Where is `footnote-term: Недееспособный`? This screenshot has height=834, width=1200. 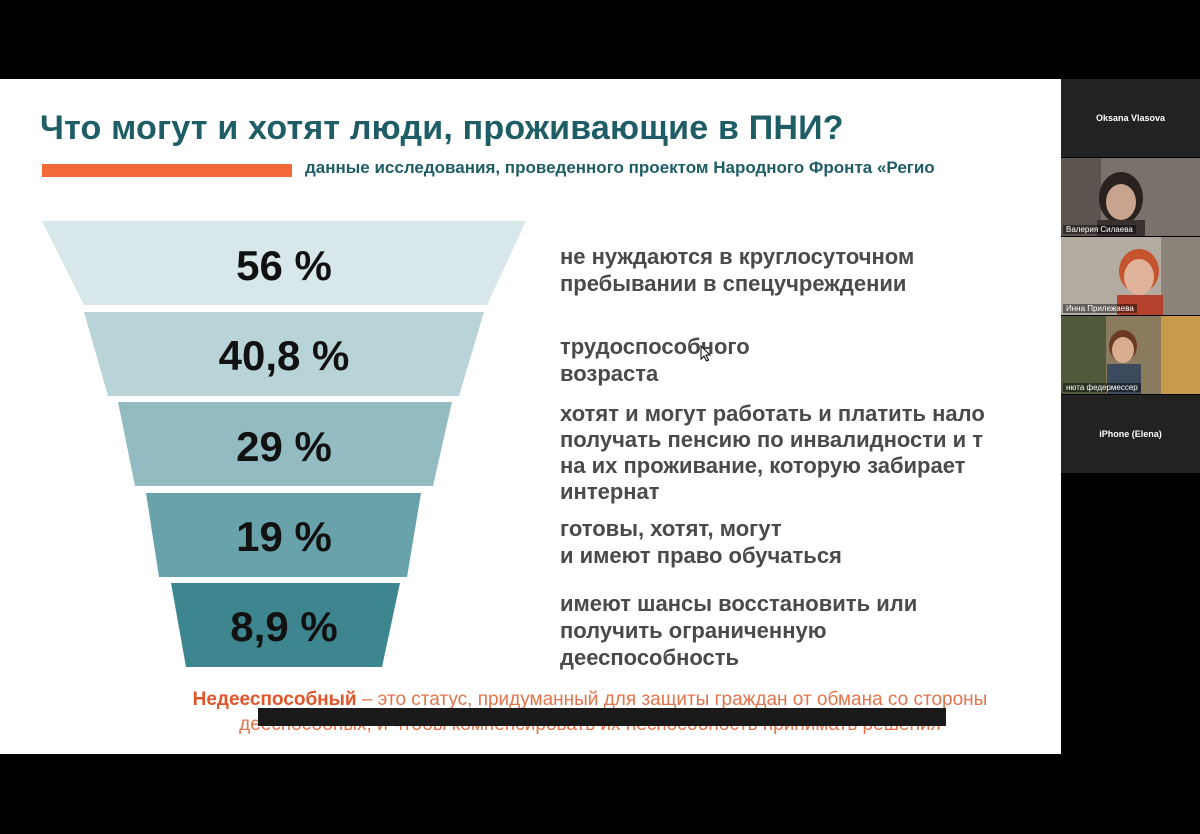 footnote-term: Недееспособный is located at coordinates (274, 699).